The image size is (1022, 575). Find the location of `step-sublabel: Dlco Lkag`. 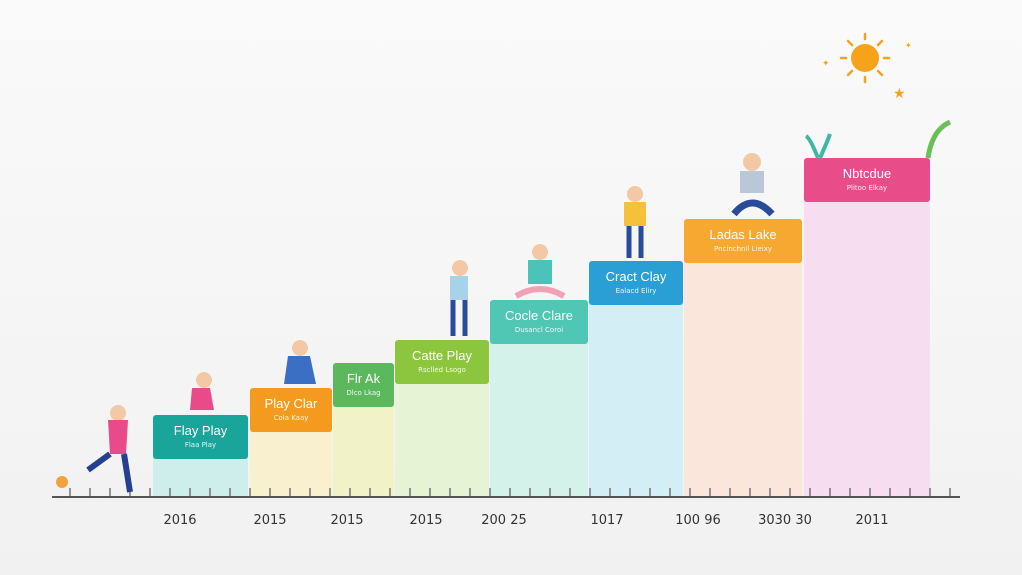

step-sublabel: Dlco Lkag is located at coordinates (363, 393).